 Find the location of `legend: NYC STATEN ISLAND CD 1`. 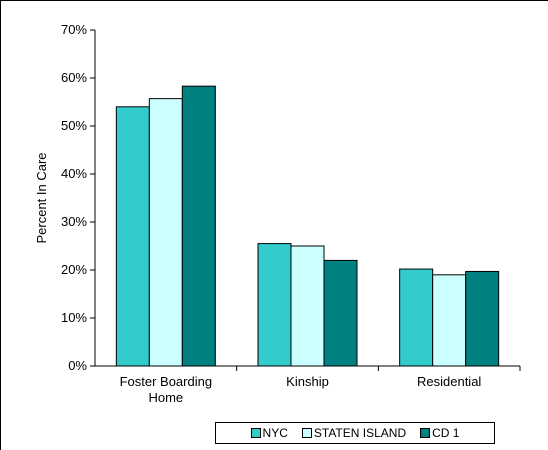

legend: NYC STATEN ISLAND CD 1 is located at coordinates (355, 433).